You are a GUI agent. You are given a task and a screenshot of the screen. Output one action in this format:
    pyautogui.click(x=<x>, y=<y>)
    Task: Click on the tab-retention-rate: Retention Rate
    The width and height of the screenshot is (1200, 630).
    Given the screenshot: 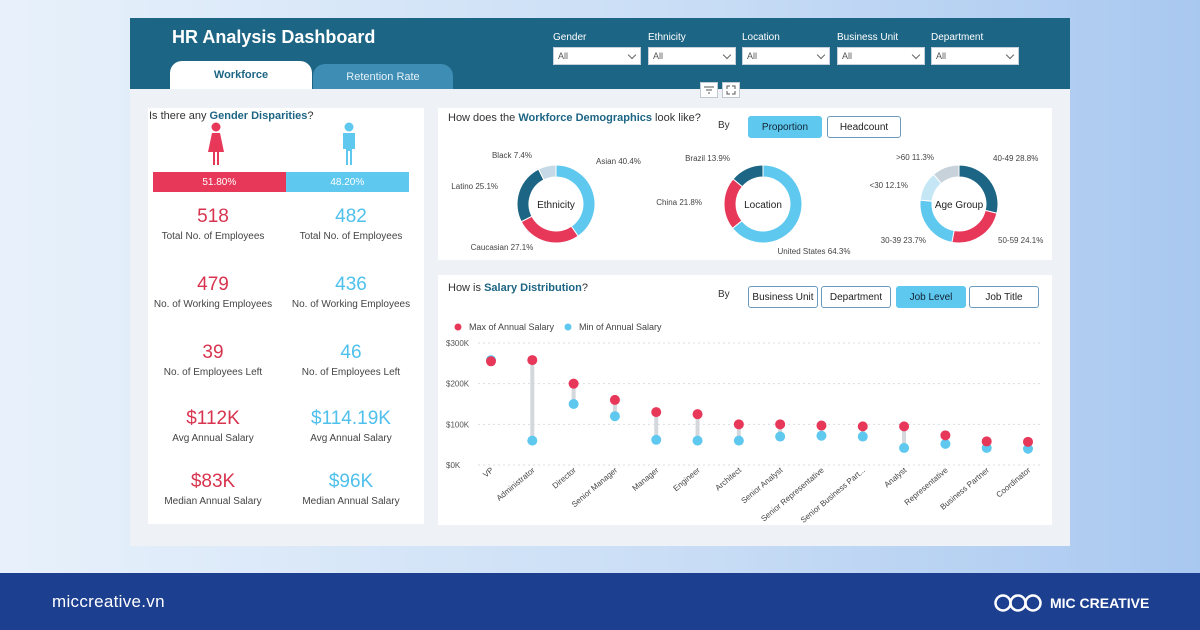 What is the action you would take?
    pyautogui.click(x=383, y=76)
    